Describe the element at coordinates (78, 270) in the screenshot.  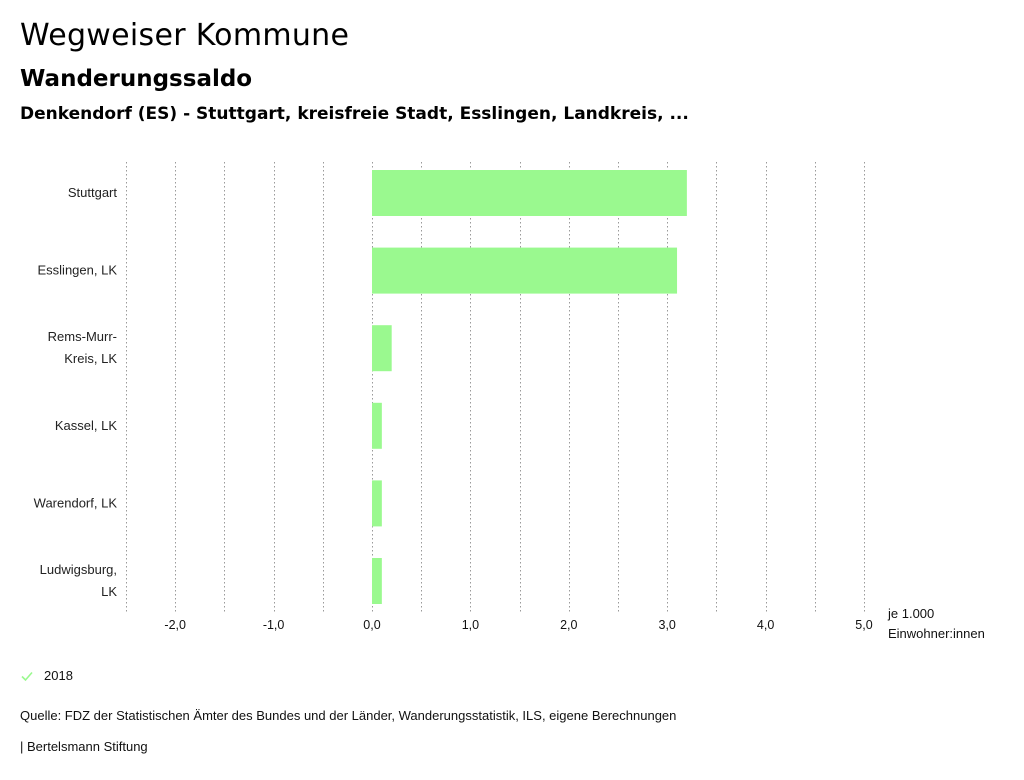
I see `category-label: Esslingen, LK` at that location.